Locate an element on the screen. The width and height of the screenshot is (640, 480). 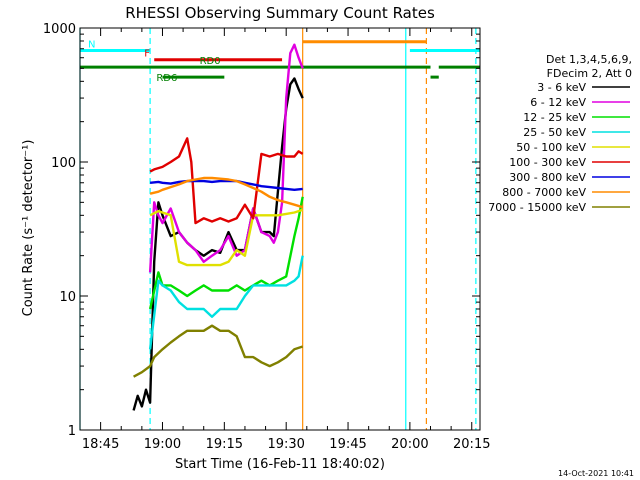
y-tick-label-2: 100 is located at coordinates (63, 163).